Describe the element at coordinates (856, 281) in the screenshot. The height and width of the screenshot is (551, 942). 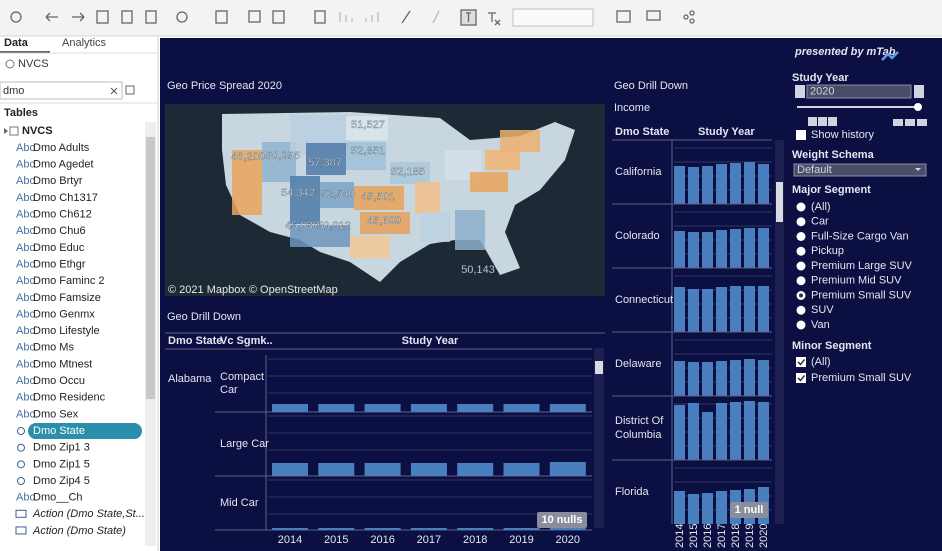
I see `radio-label: Premium Mid SUV` at that location.